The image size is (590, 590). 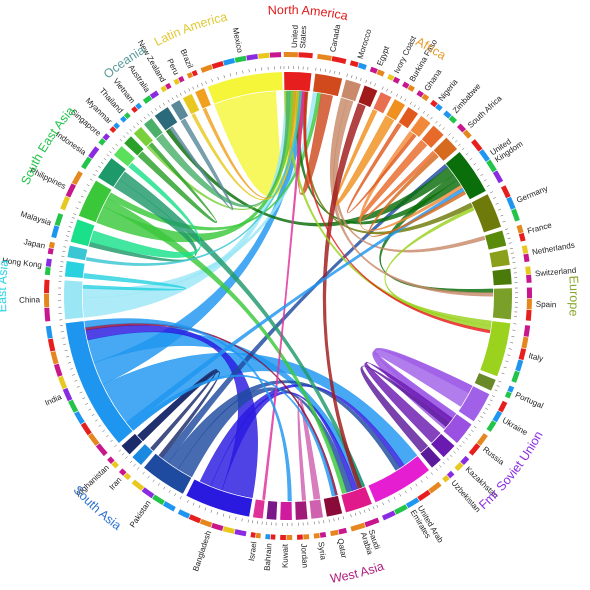 I want to click on flow-india-to-qatar, so click(x=232, y=436).